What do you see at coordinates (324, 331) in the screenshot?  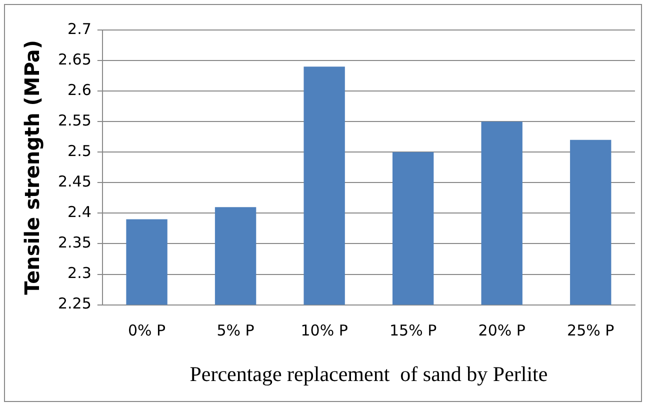 I see `x-tick-label: 10% P` at bounding box center [324, 331].